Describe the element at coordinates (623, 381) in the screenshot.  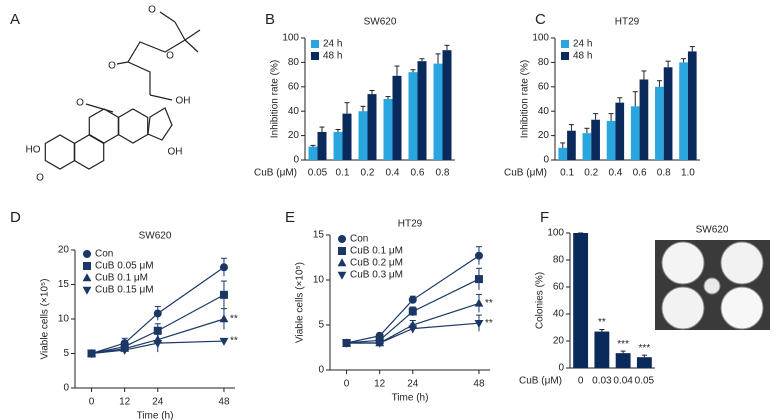
I see `x-tick-label: 0.04` at that location.